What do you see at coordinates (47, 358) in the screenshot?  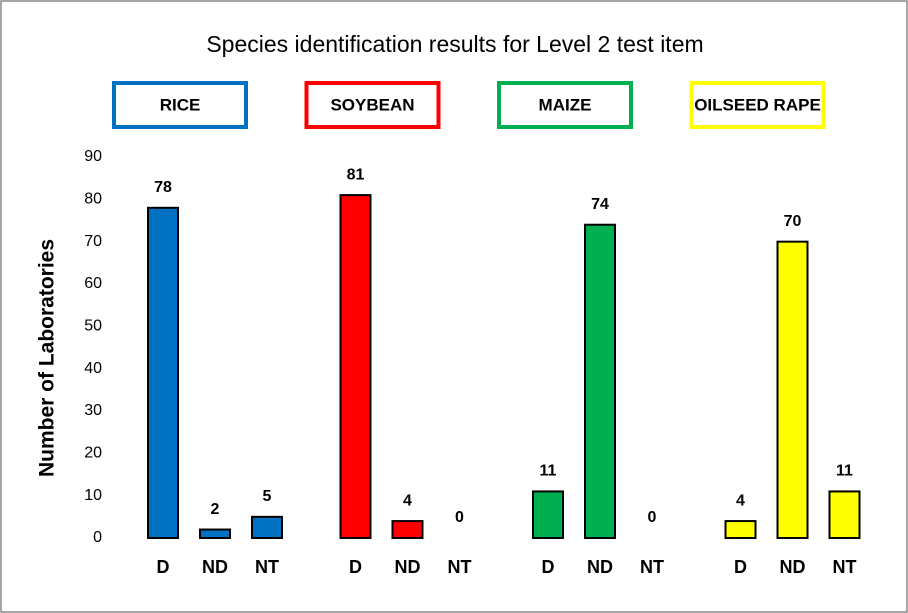 I see `y-axis-label: Number of Laboratories` at bounding box center [47, 358].